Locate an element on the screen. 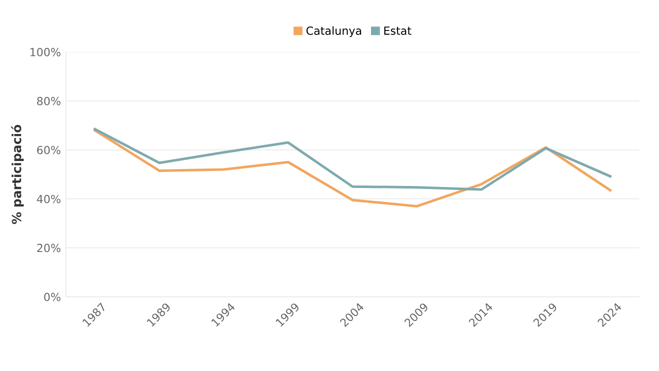 This screenshot has height=371, width=659. line-series is located at coordinates (353, 159).